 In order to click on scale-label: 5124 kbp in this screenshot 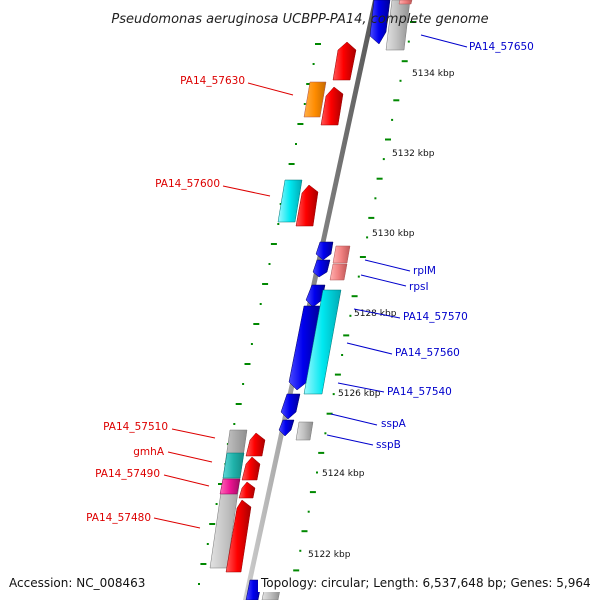, I will do `click(343, 474)`.